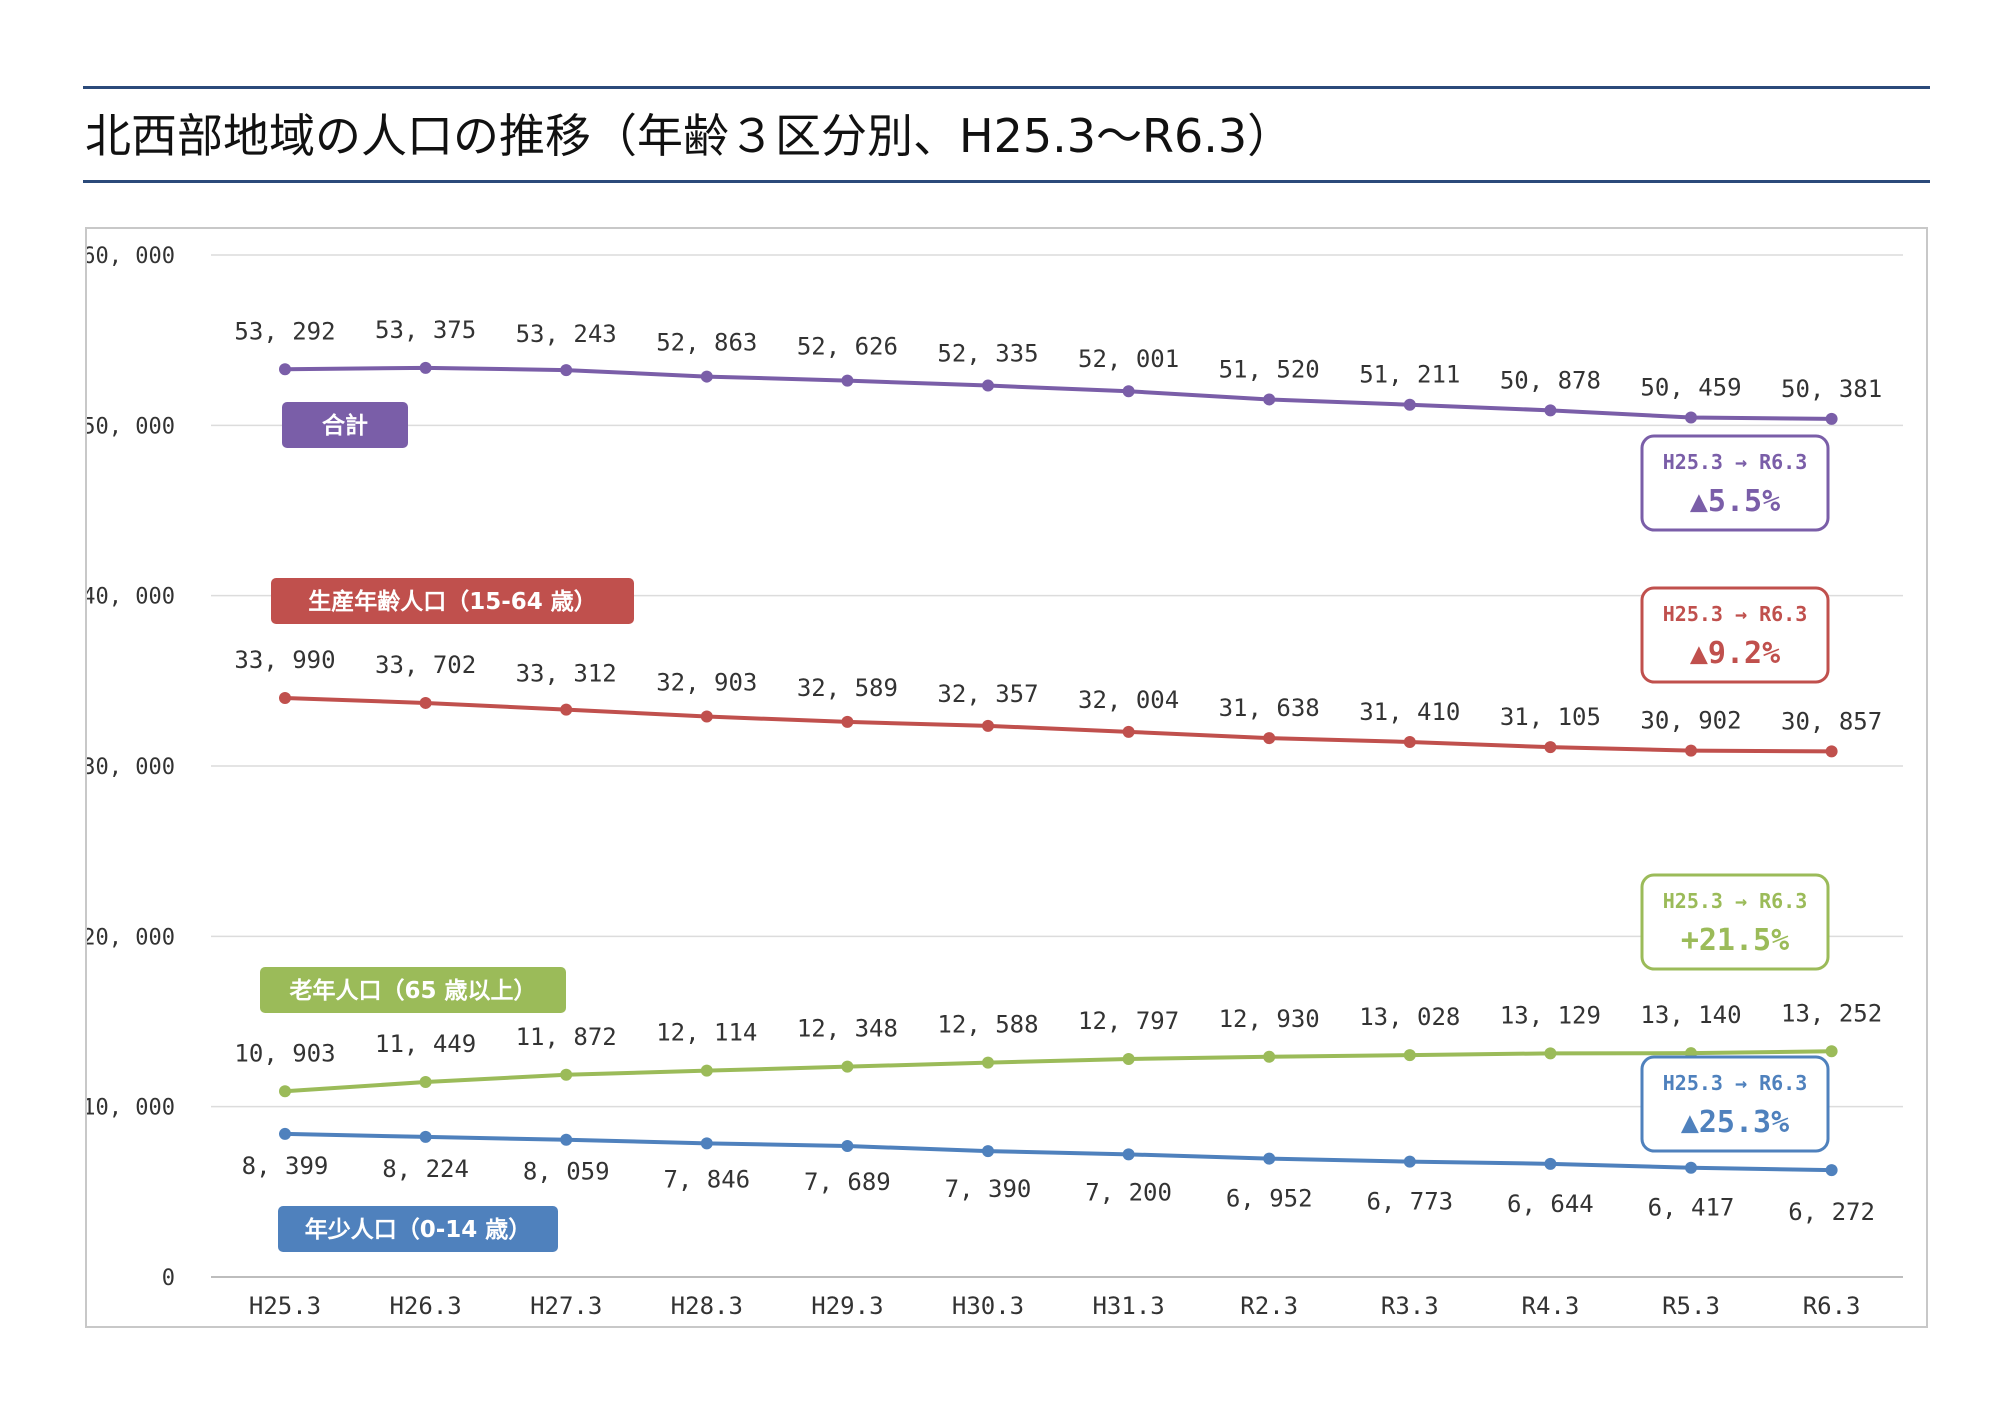  I want to click on change-box-value-total: ▲5.5%, so click(1735, 501).